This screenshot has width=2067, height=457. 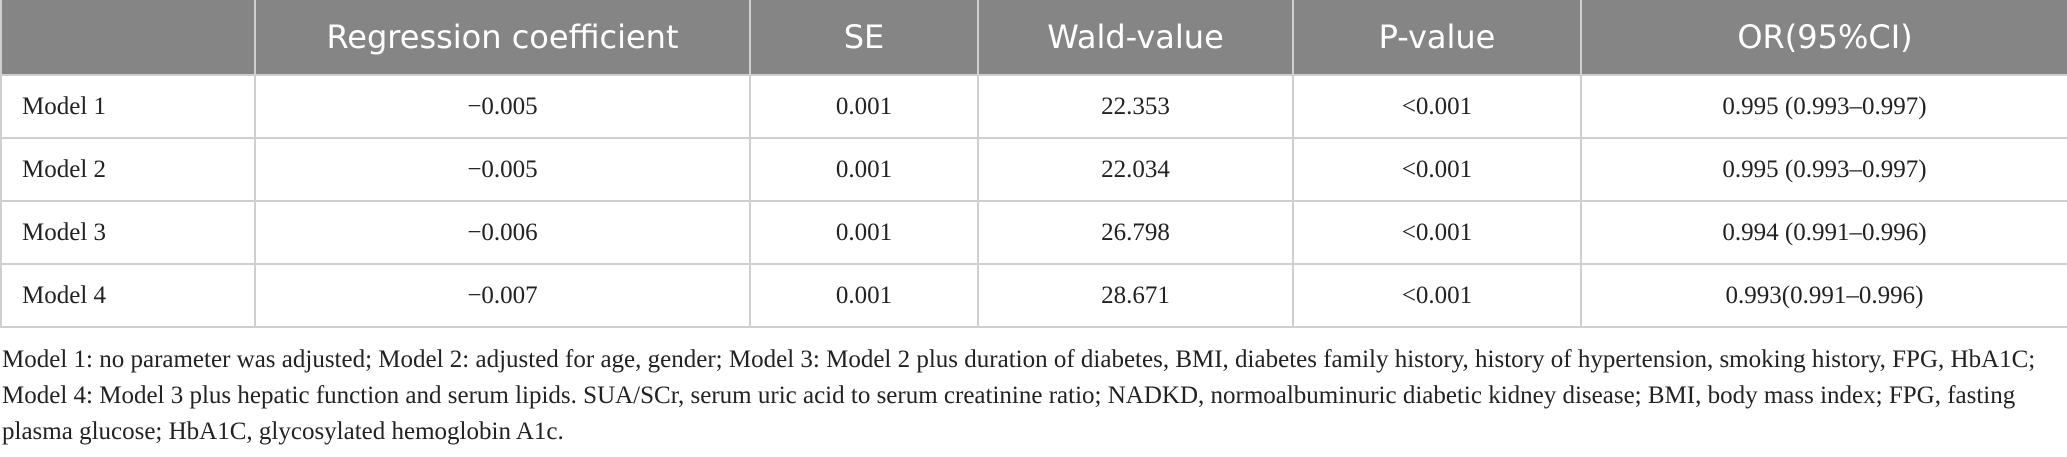 I want to click on table-cell: 22.034, so click(x=1135, y=169).